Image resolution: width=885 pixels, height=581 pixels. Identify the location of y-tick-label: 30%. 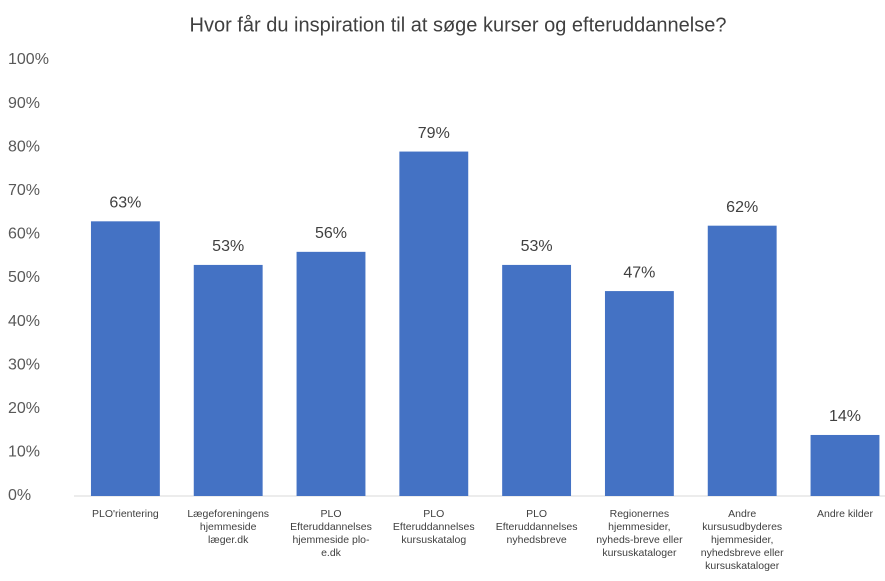
(24, 364).